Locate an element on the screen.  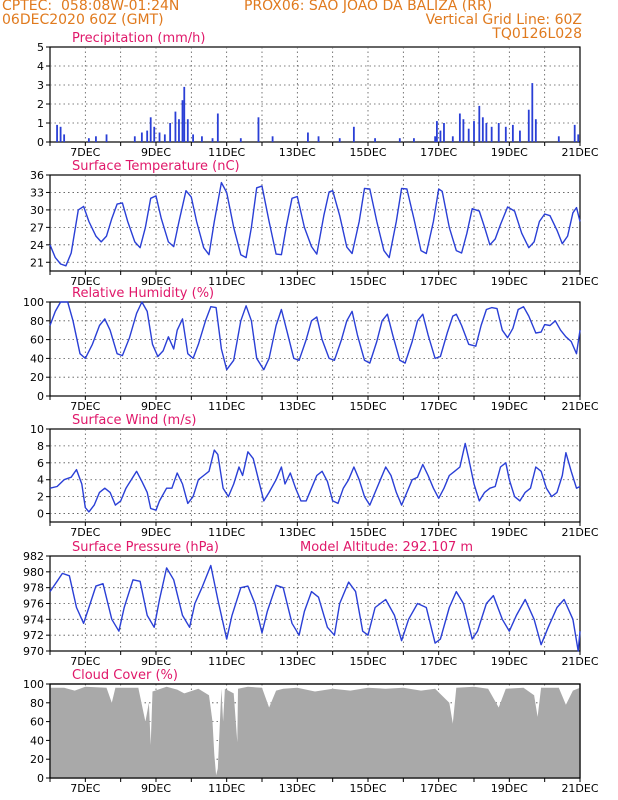
humidity-xtick-label: 19DEC is located at coordinates (509, 406).